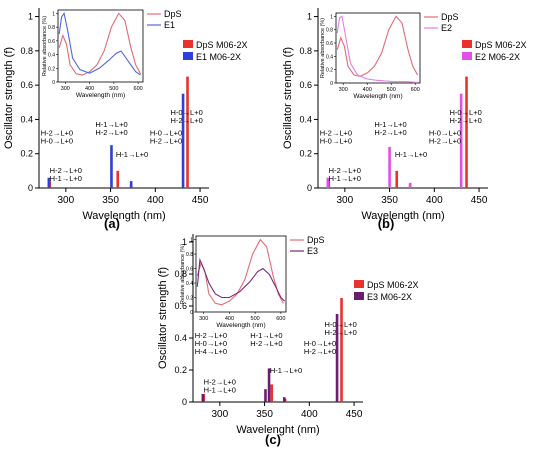  Describe the element at coordinates (331, 84) in the screenshot. I see `inset-y-tick-label: 0` at that location.